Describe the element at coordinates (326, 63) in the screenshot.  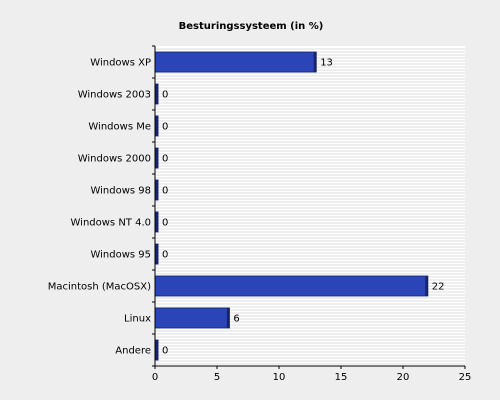
I see `value-label: 13` at that location.